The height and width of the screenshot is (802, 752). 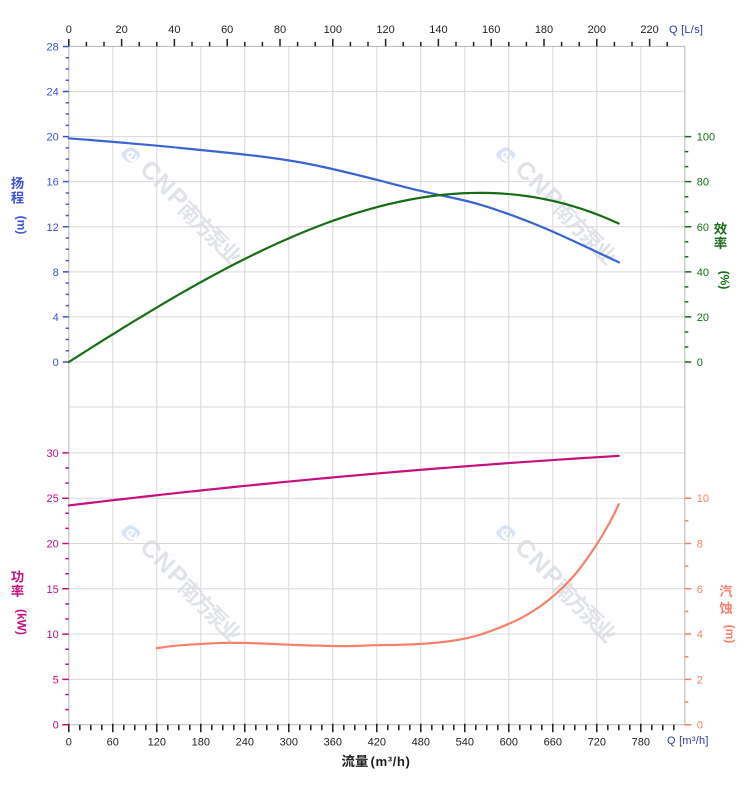 What do you see at coordinates (421, 743) in the screenshot?
I see `svg-text: 480` at bounding box center [421, 743].